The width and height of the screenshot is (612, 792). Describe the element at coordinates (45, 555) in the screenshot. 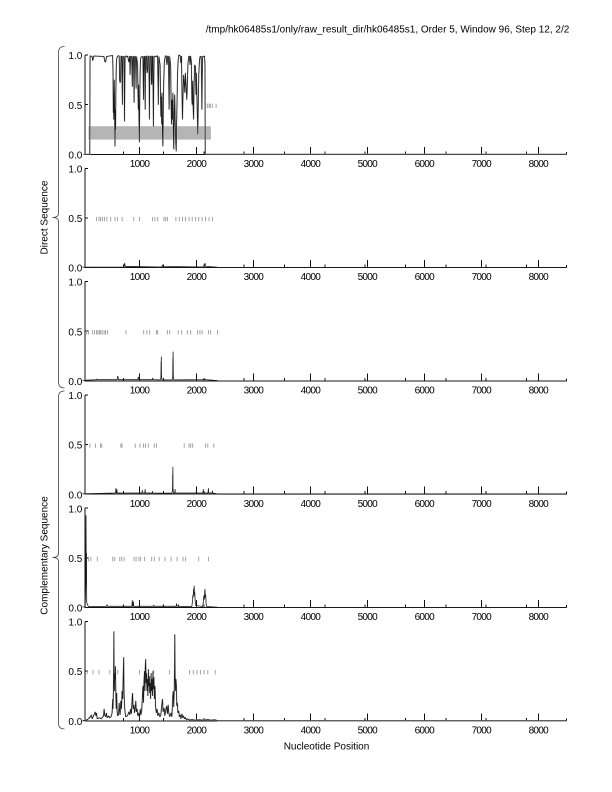

I see `svg-text: Complementary Sequence` at that location.